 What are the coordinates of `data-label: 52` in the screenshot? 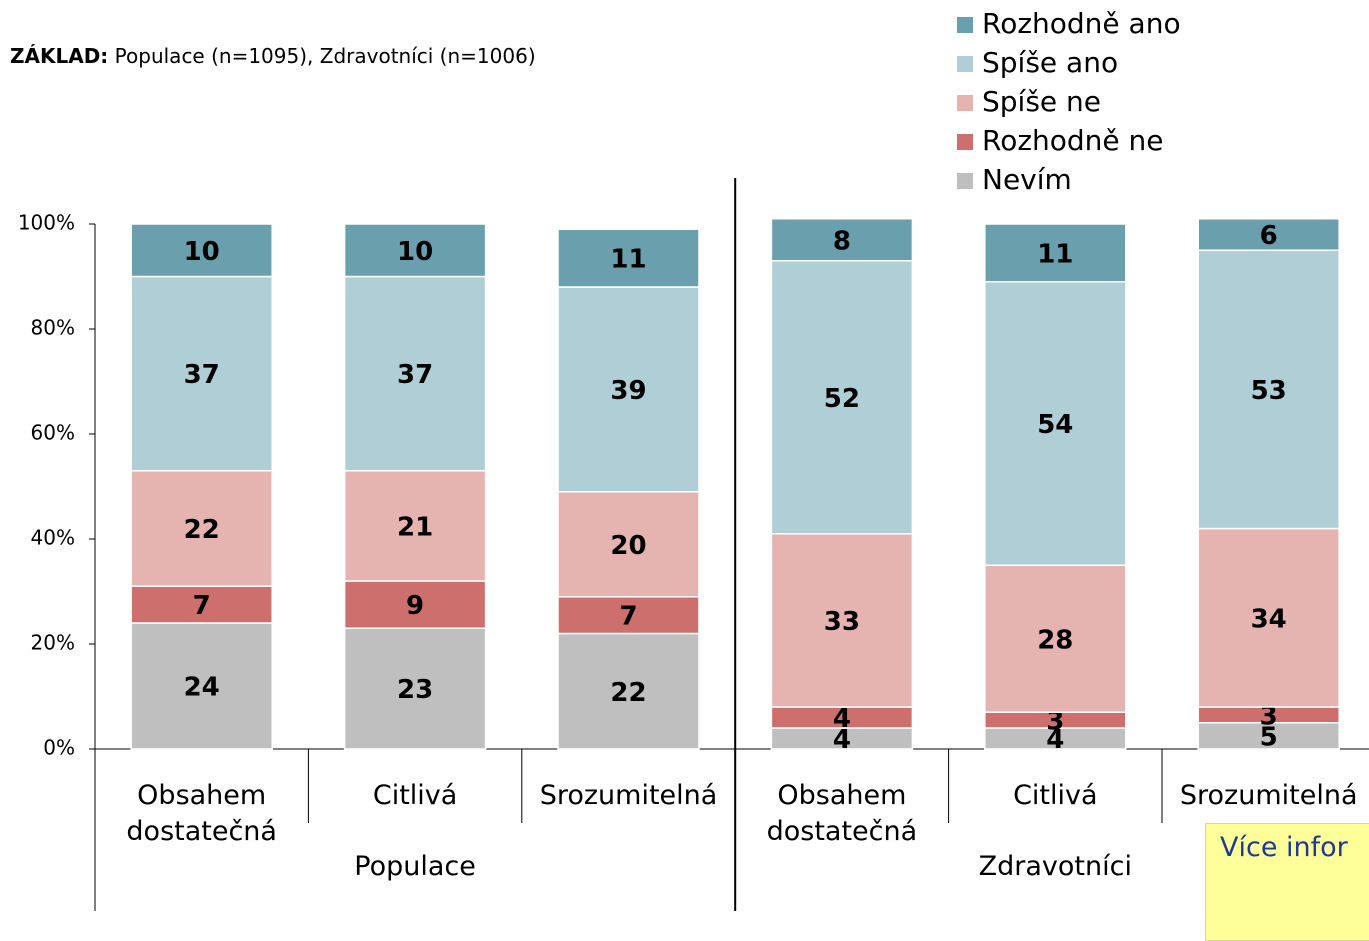 It's located at (842, 399).